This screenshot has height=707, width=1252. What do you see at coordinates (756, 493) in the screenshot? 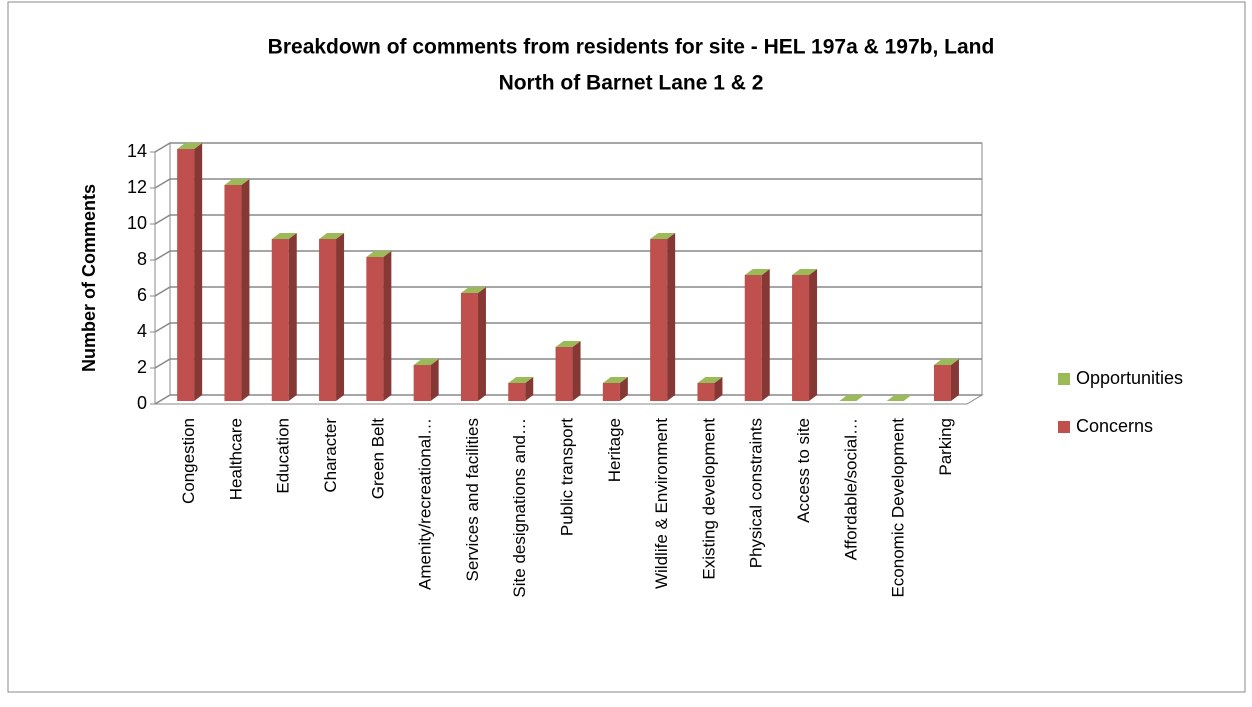
I see `x-tick-label: Physical constraints` at bounding box center [756, 493].